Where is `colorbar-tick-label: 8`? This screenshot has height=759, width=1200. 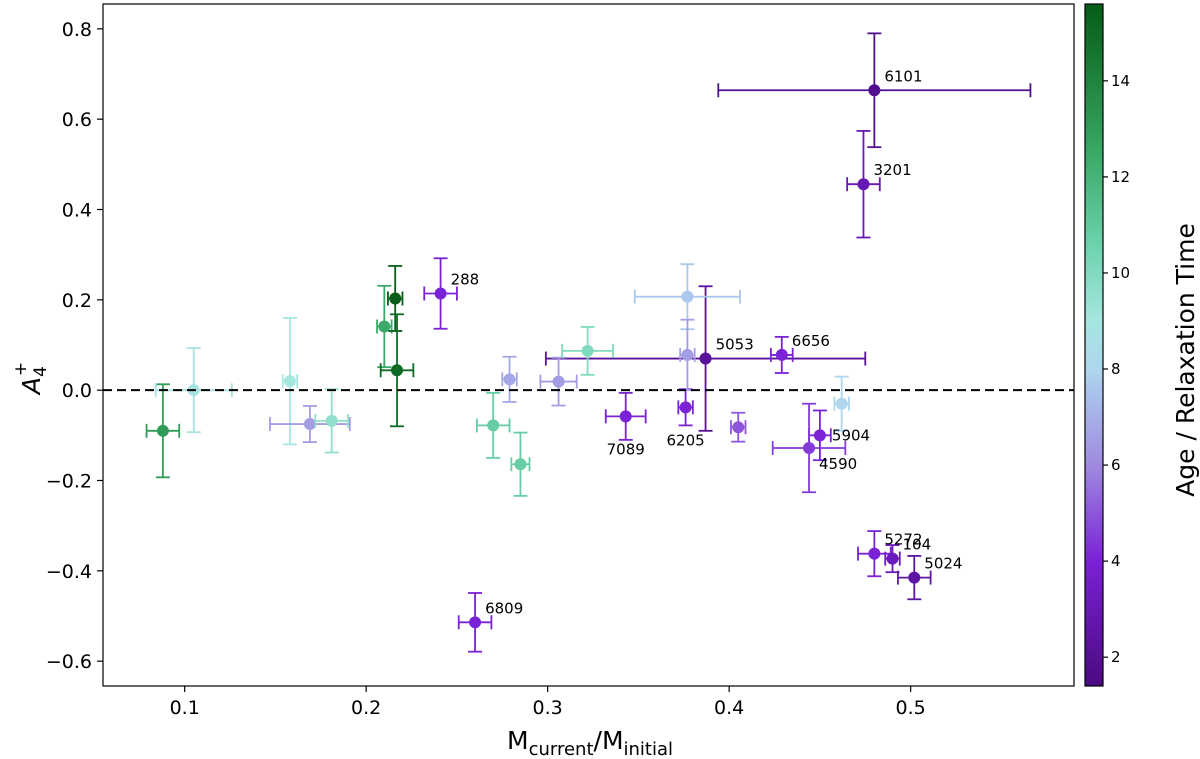 colorbar-tick-label: 8 is located at coordinates (1116, 369).